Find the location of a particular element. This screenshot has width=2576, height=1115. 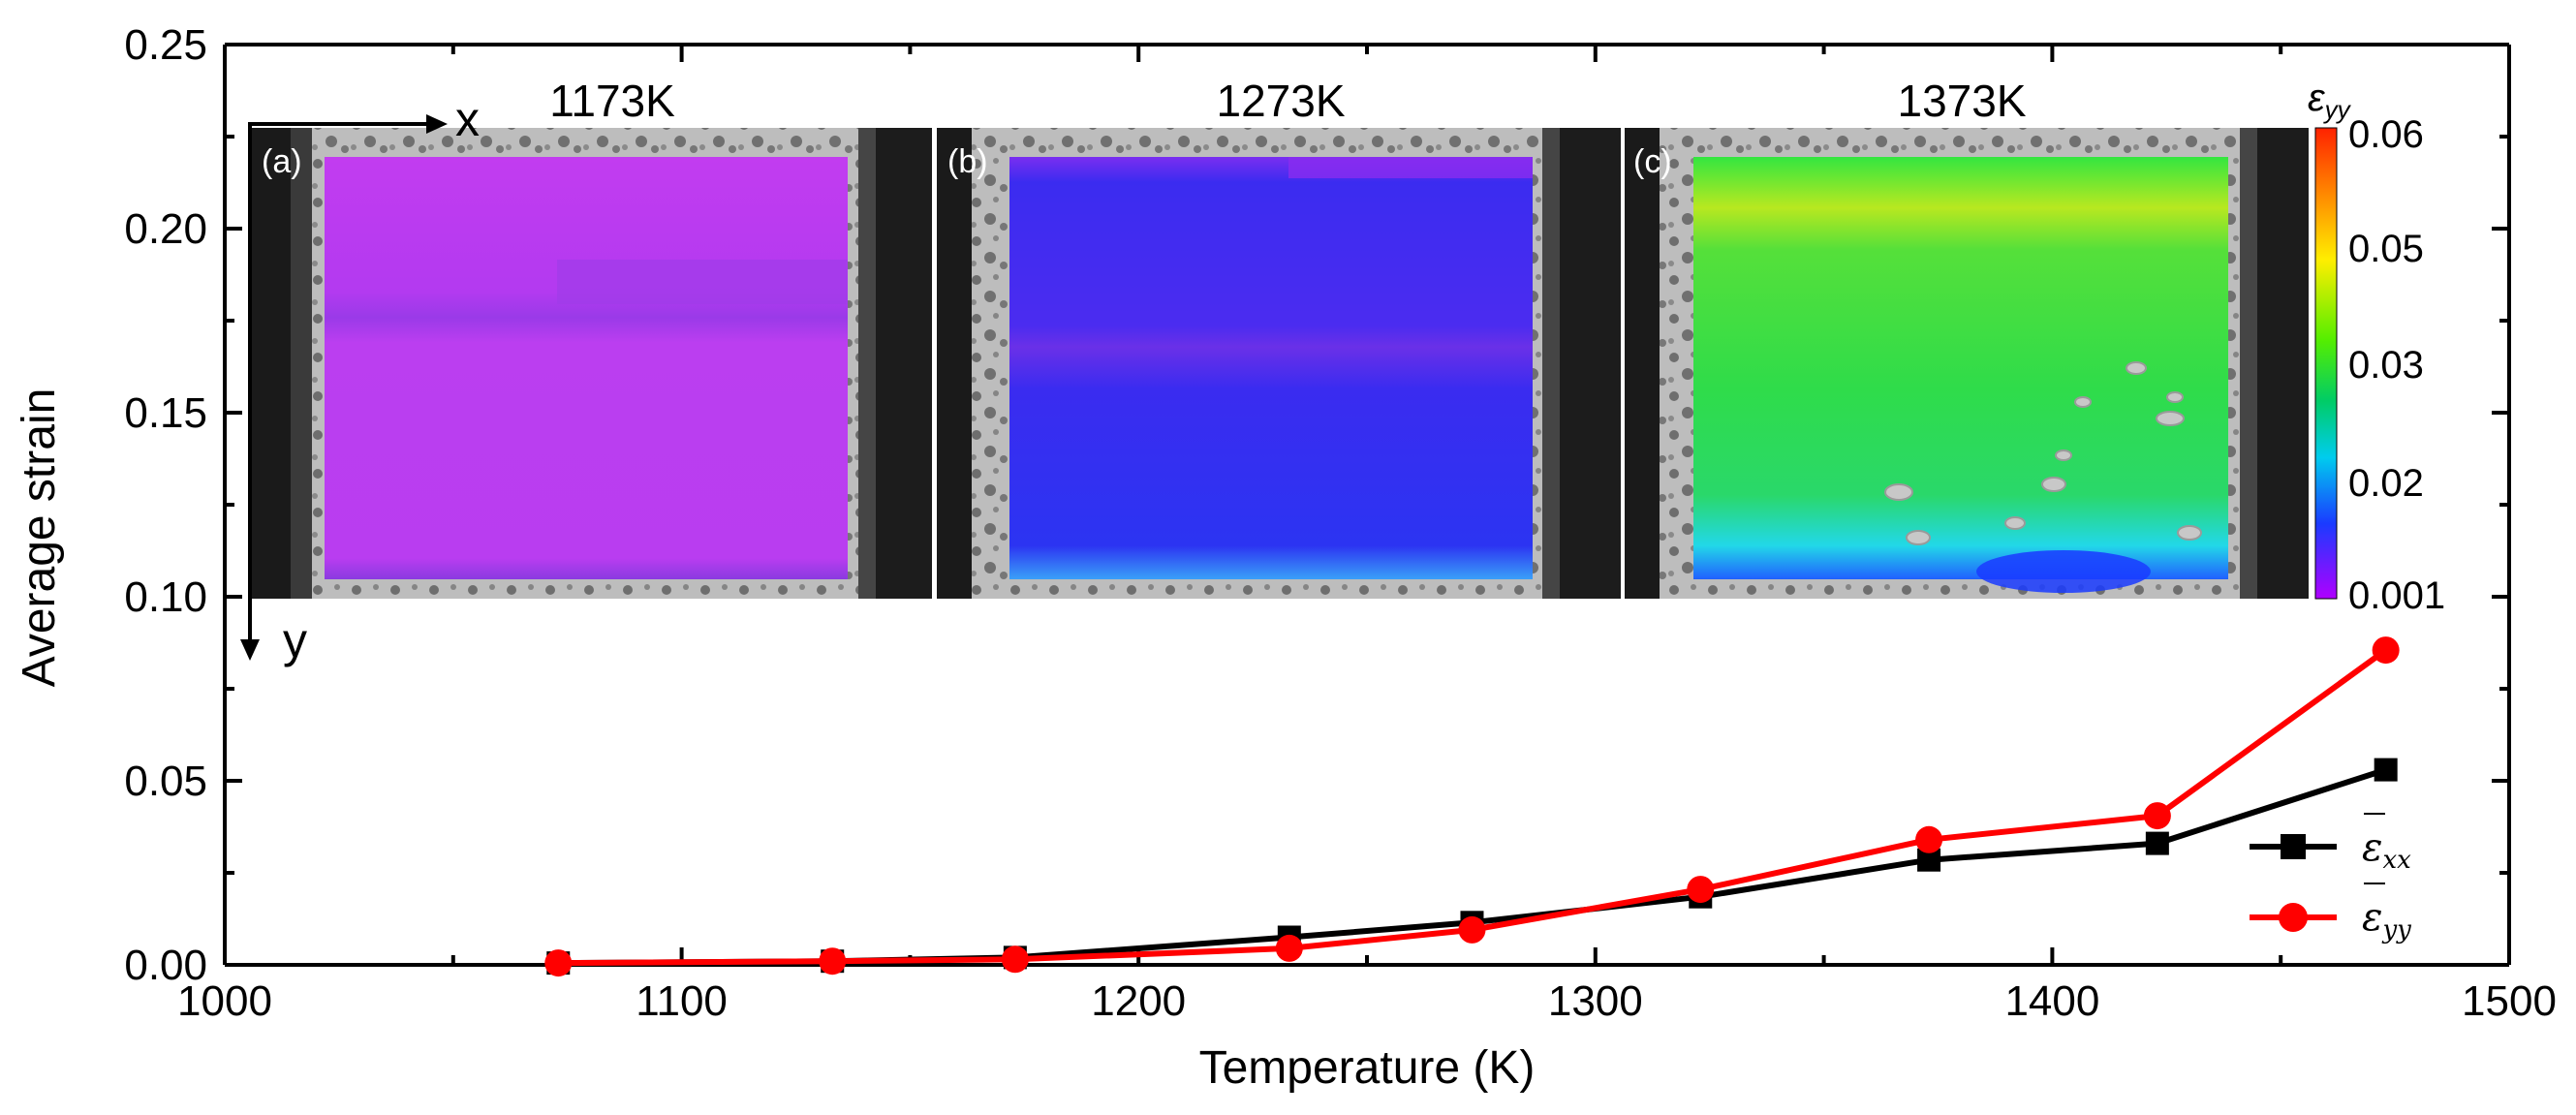

x-tick-label: 1400 is located at coordinates (2051, 1001).